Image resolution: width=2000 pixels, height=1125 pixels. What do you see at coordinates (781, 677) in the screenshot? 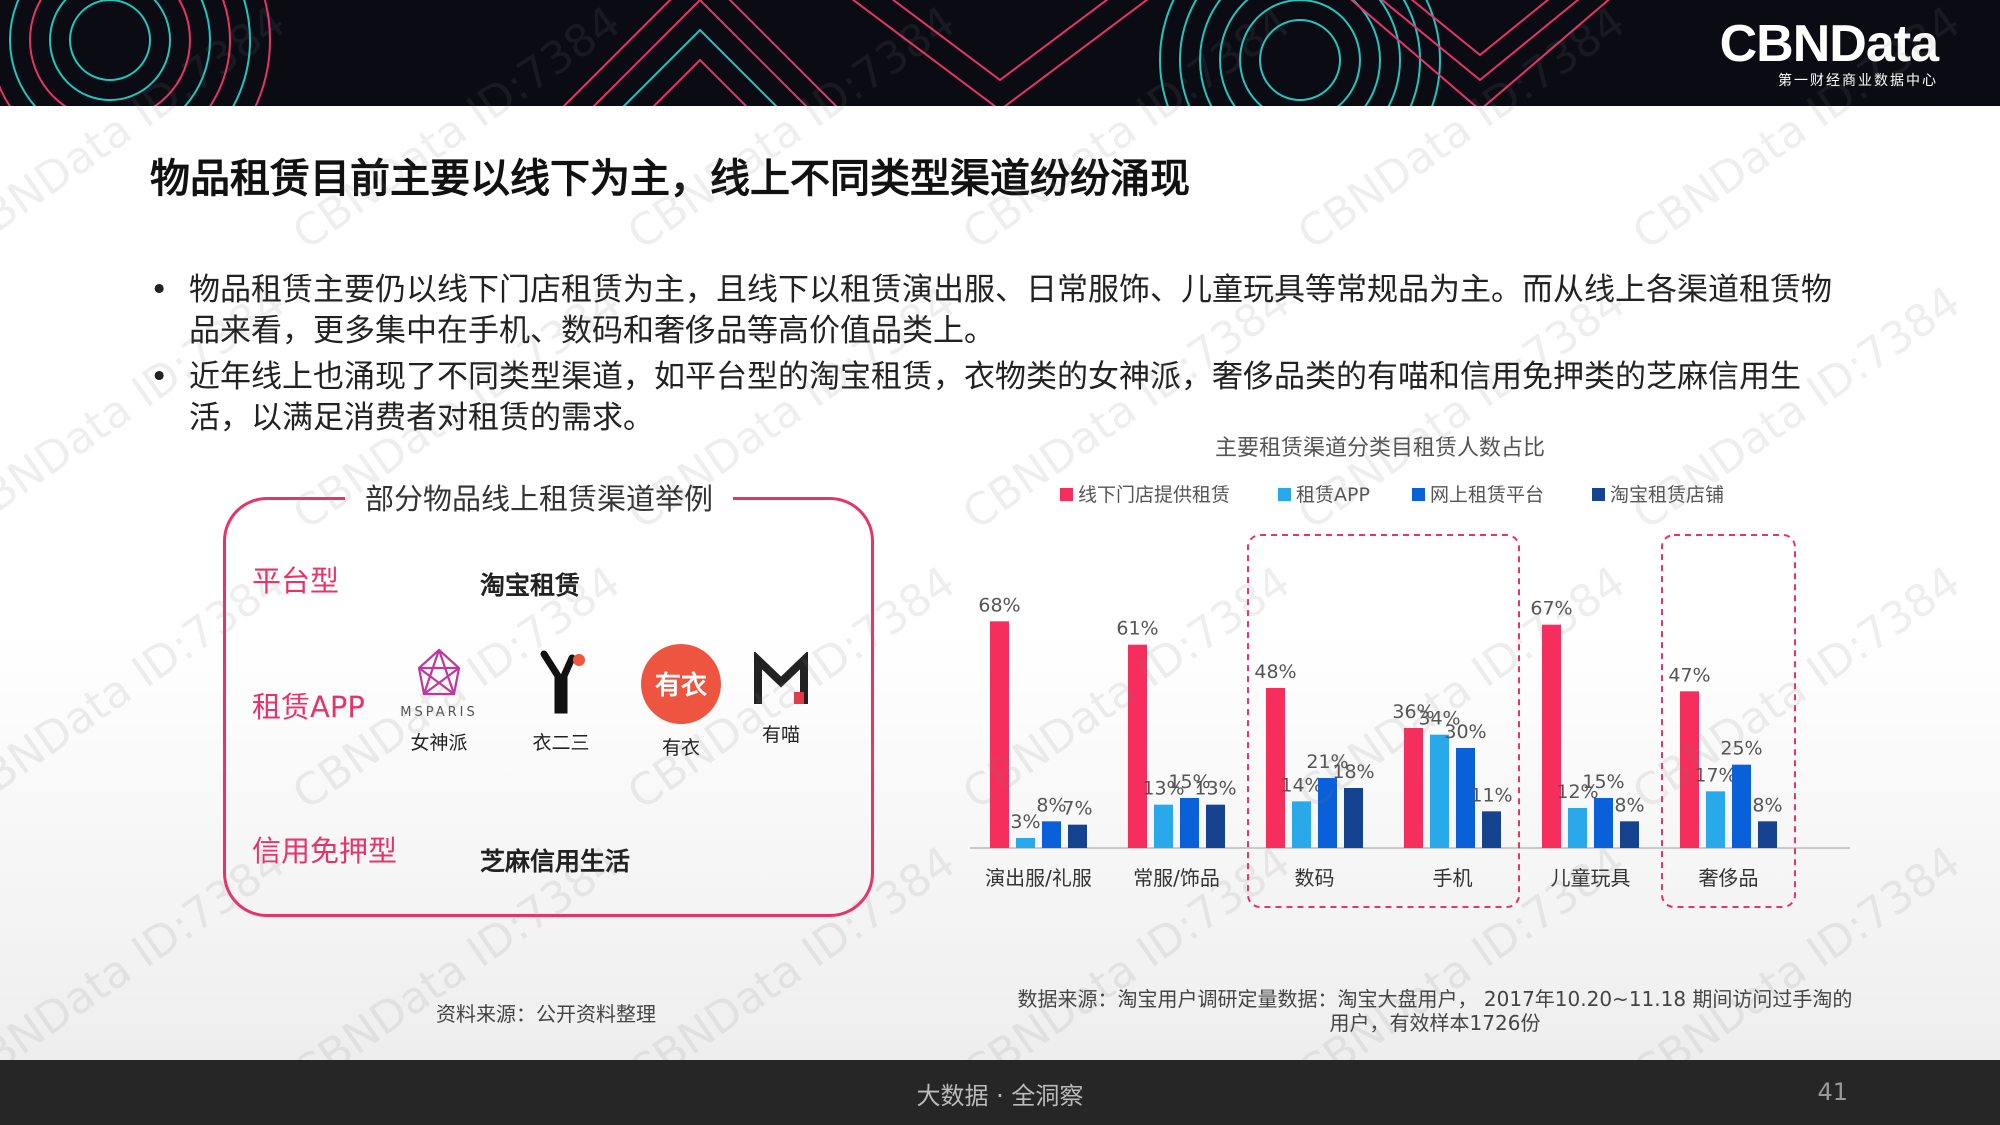
I see `youmiao-logo-icon` at bounding box center [781, 677].